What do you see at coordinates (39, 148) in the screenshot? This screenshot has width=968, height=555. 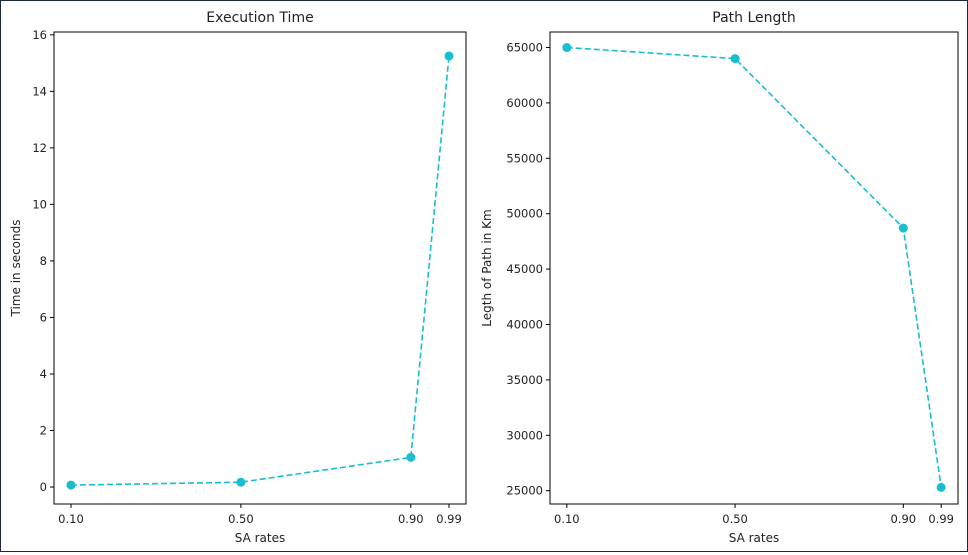 I see `y-tick-label: 12` at bounding box center [39, 148].